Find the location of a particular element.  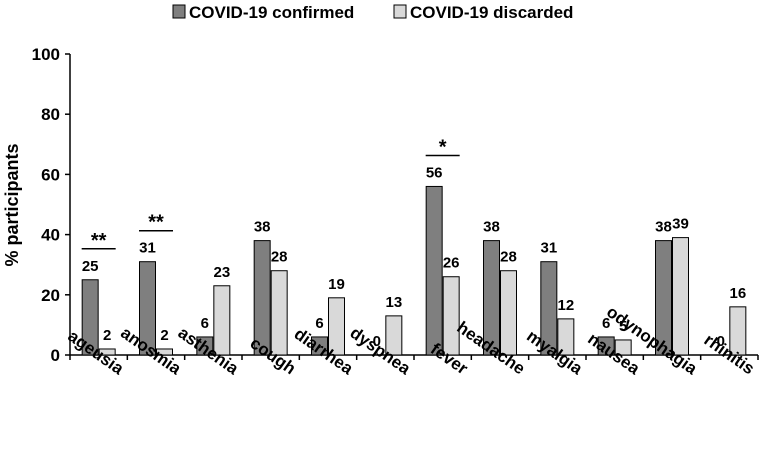

bar-discarded-nausea is located at coordinates (623, 347).